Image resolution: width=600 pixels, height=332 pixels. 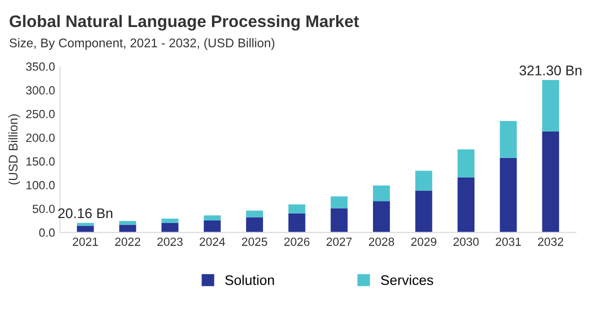 I want to click on total-label: 321.30 Bn, so click(x=550, y=71).